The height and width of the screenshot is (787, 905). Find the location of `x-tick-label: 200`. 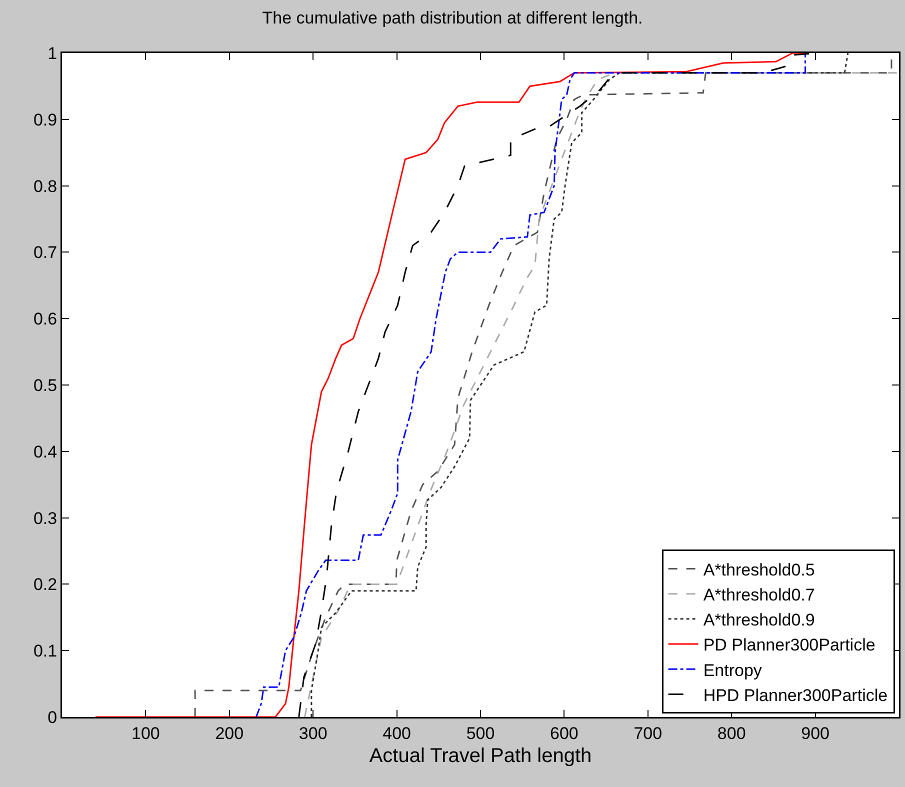

x-tick-label: 200 is located at coordinates (229, 733).